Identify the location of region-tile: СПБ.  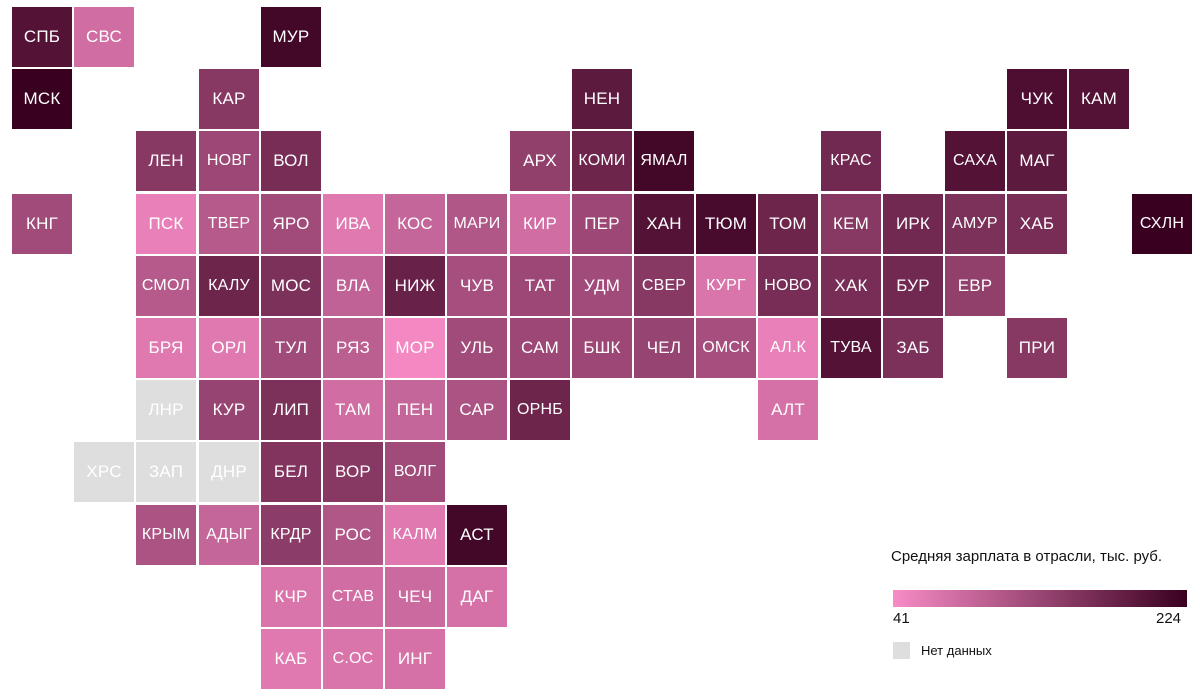
(42, 37).